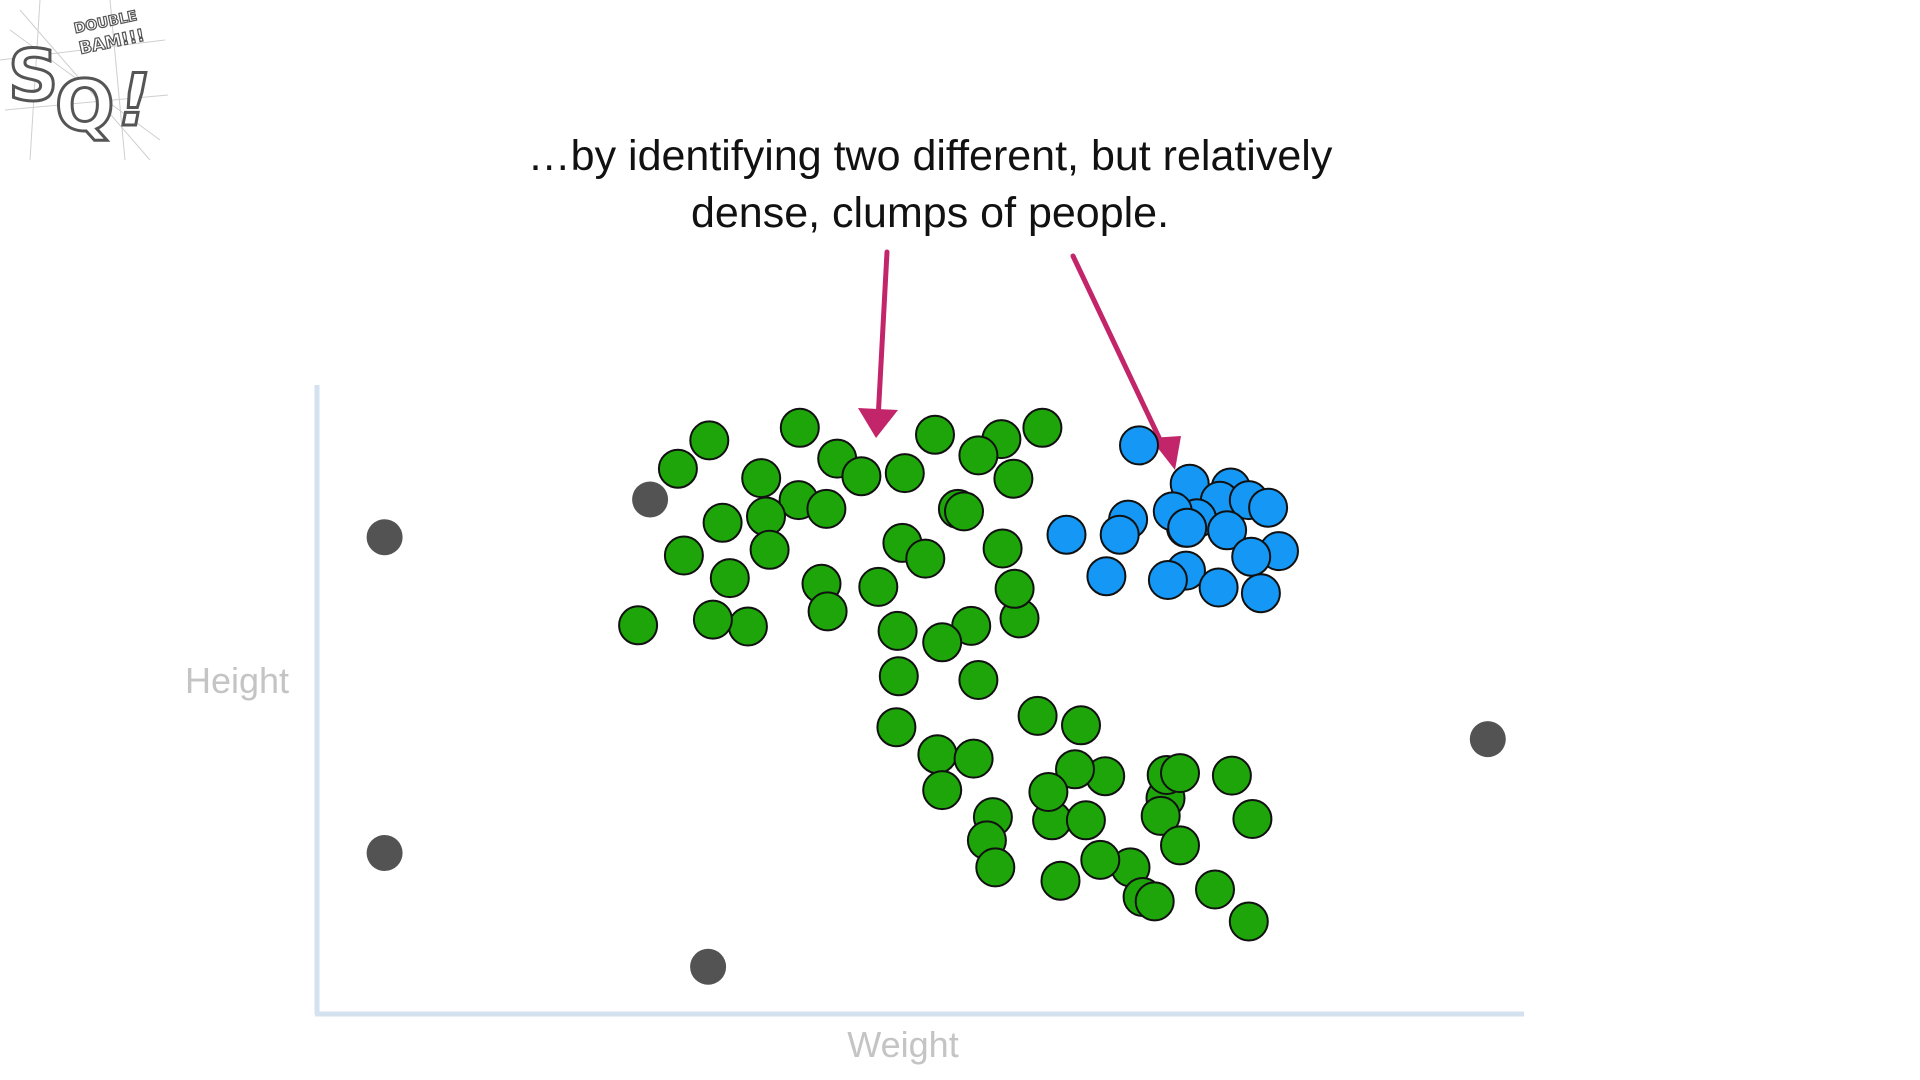  What do you see at coordinates (33, 76) in the screenshot?
I see `svg-text: S` at bounding box center [33, 76].